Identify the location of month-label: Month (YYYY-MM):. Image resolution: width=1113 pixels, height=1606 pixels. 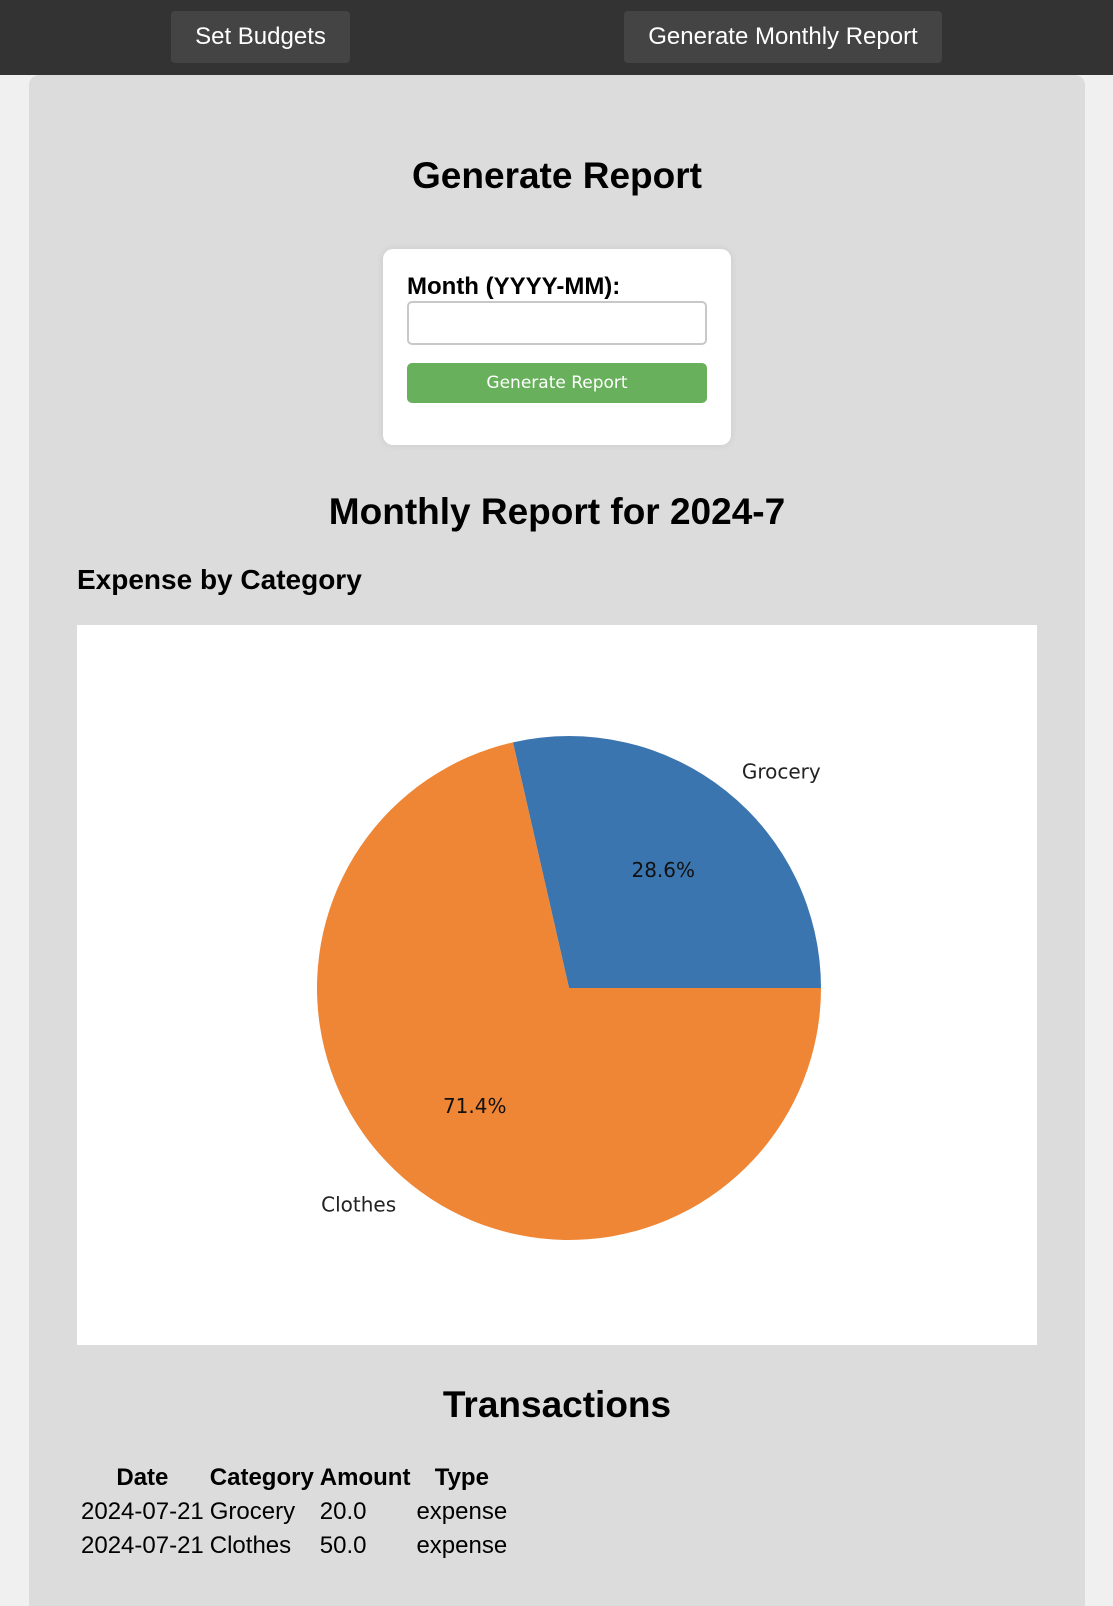
(514, 286).